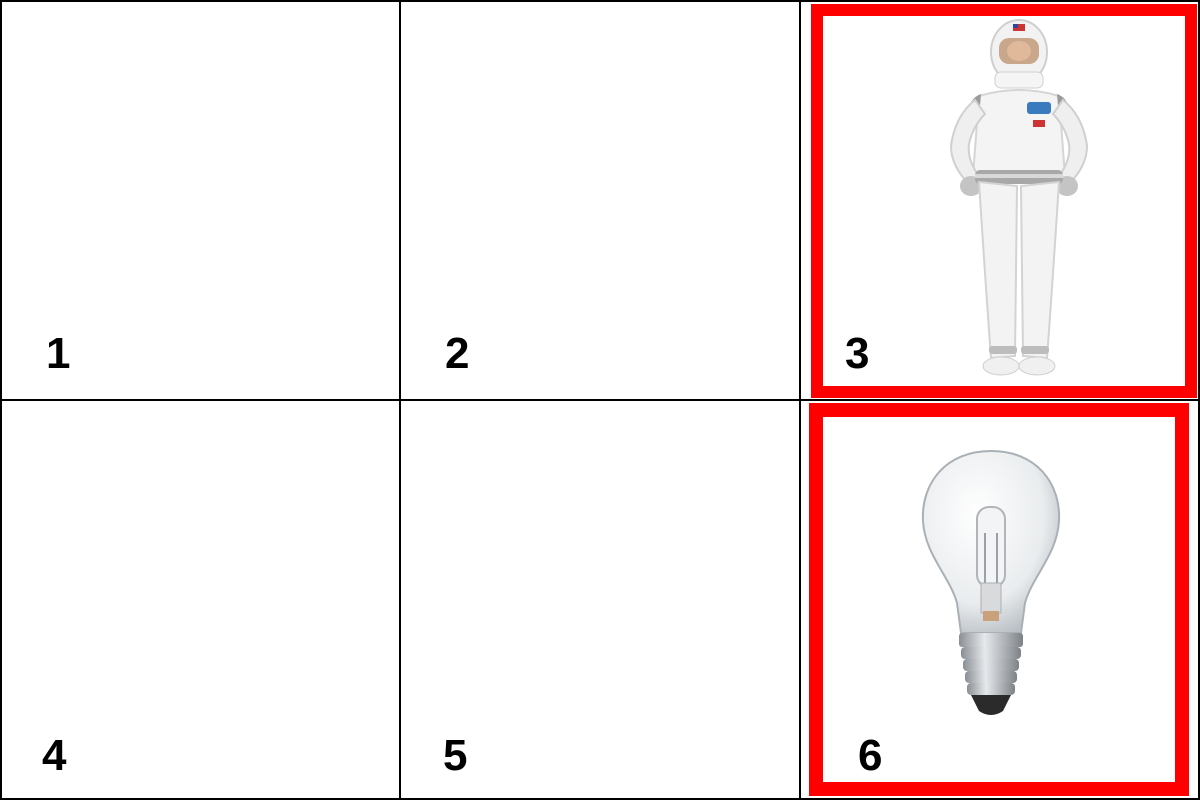  I want to click on cell-number: 4, so click(54, 755).